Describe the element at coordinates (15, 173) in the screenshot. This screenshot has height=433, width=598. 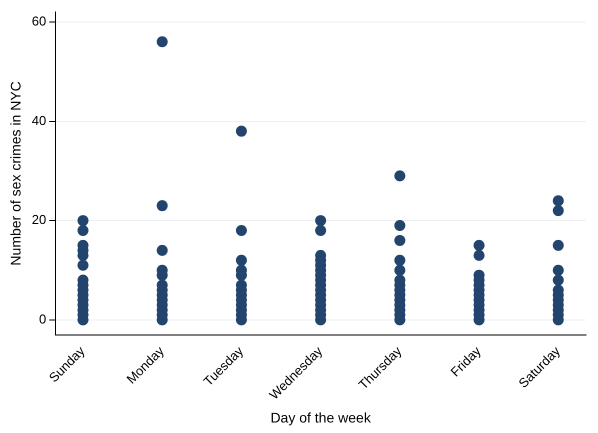
I see `y-axis-title: Number of sex crimes in NYC` at that location.